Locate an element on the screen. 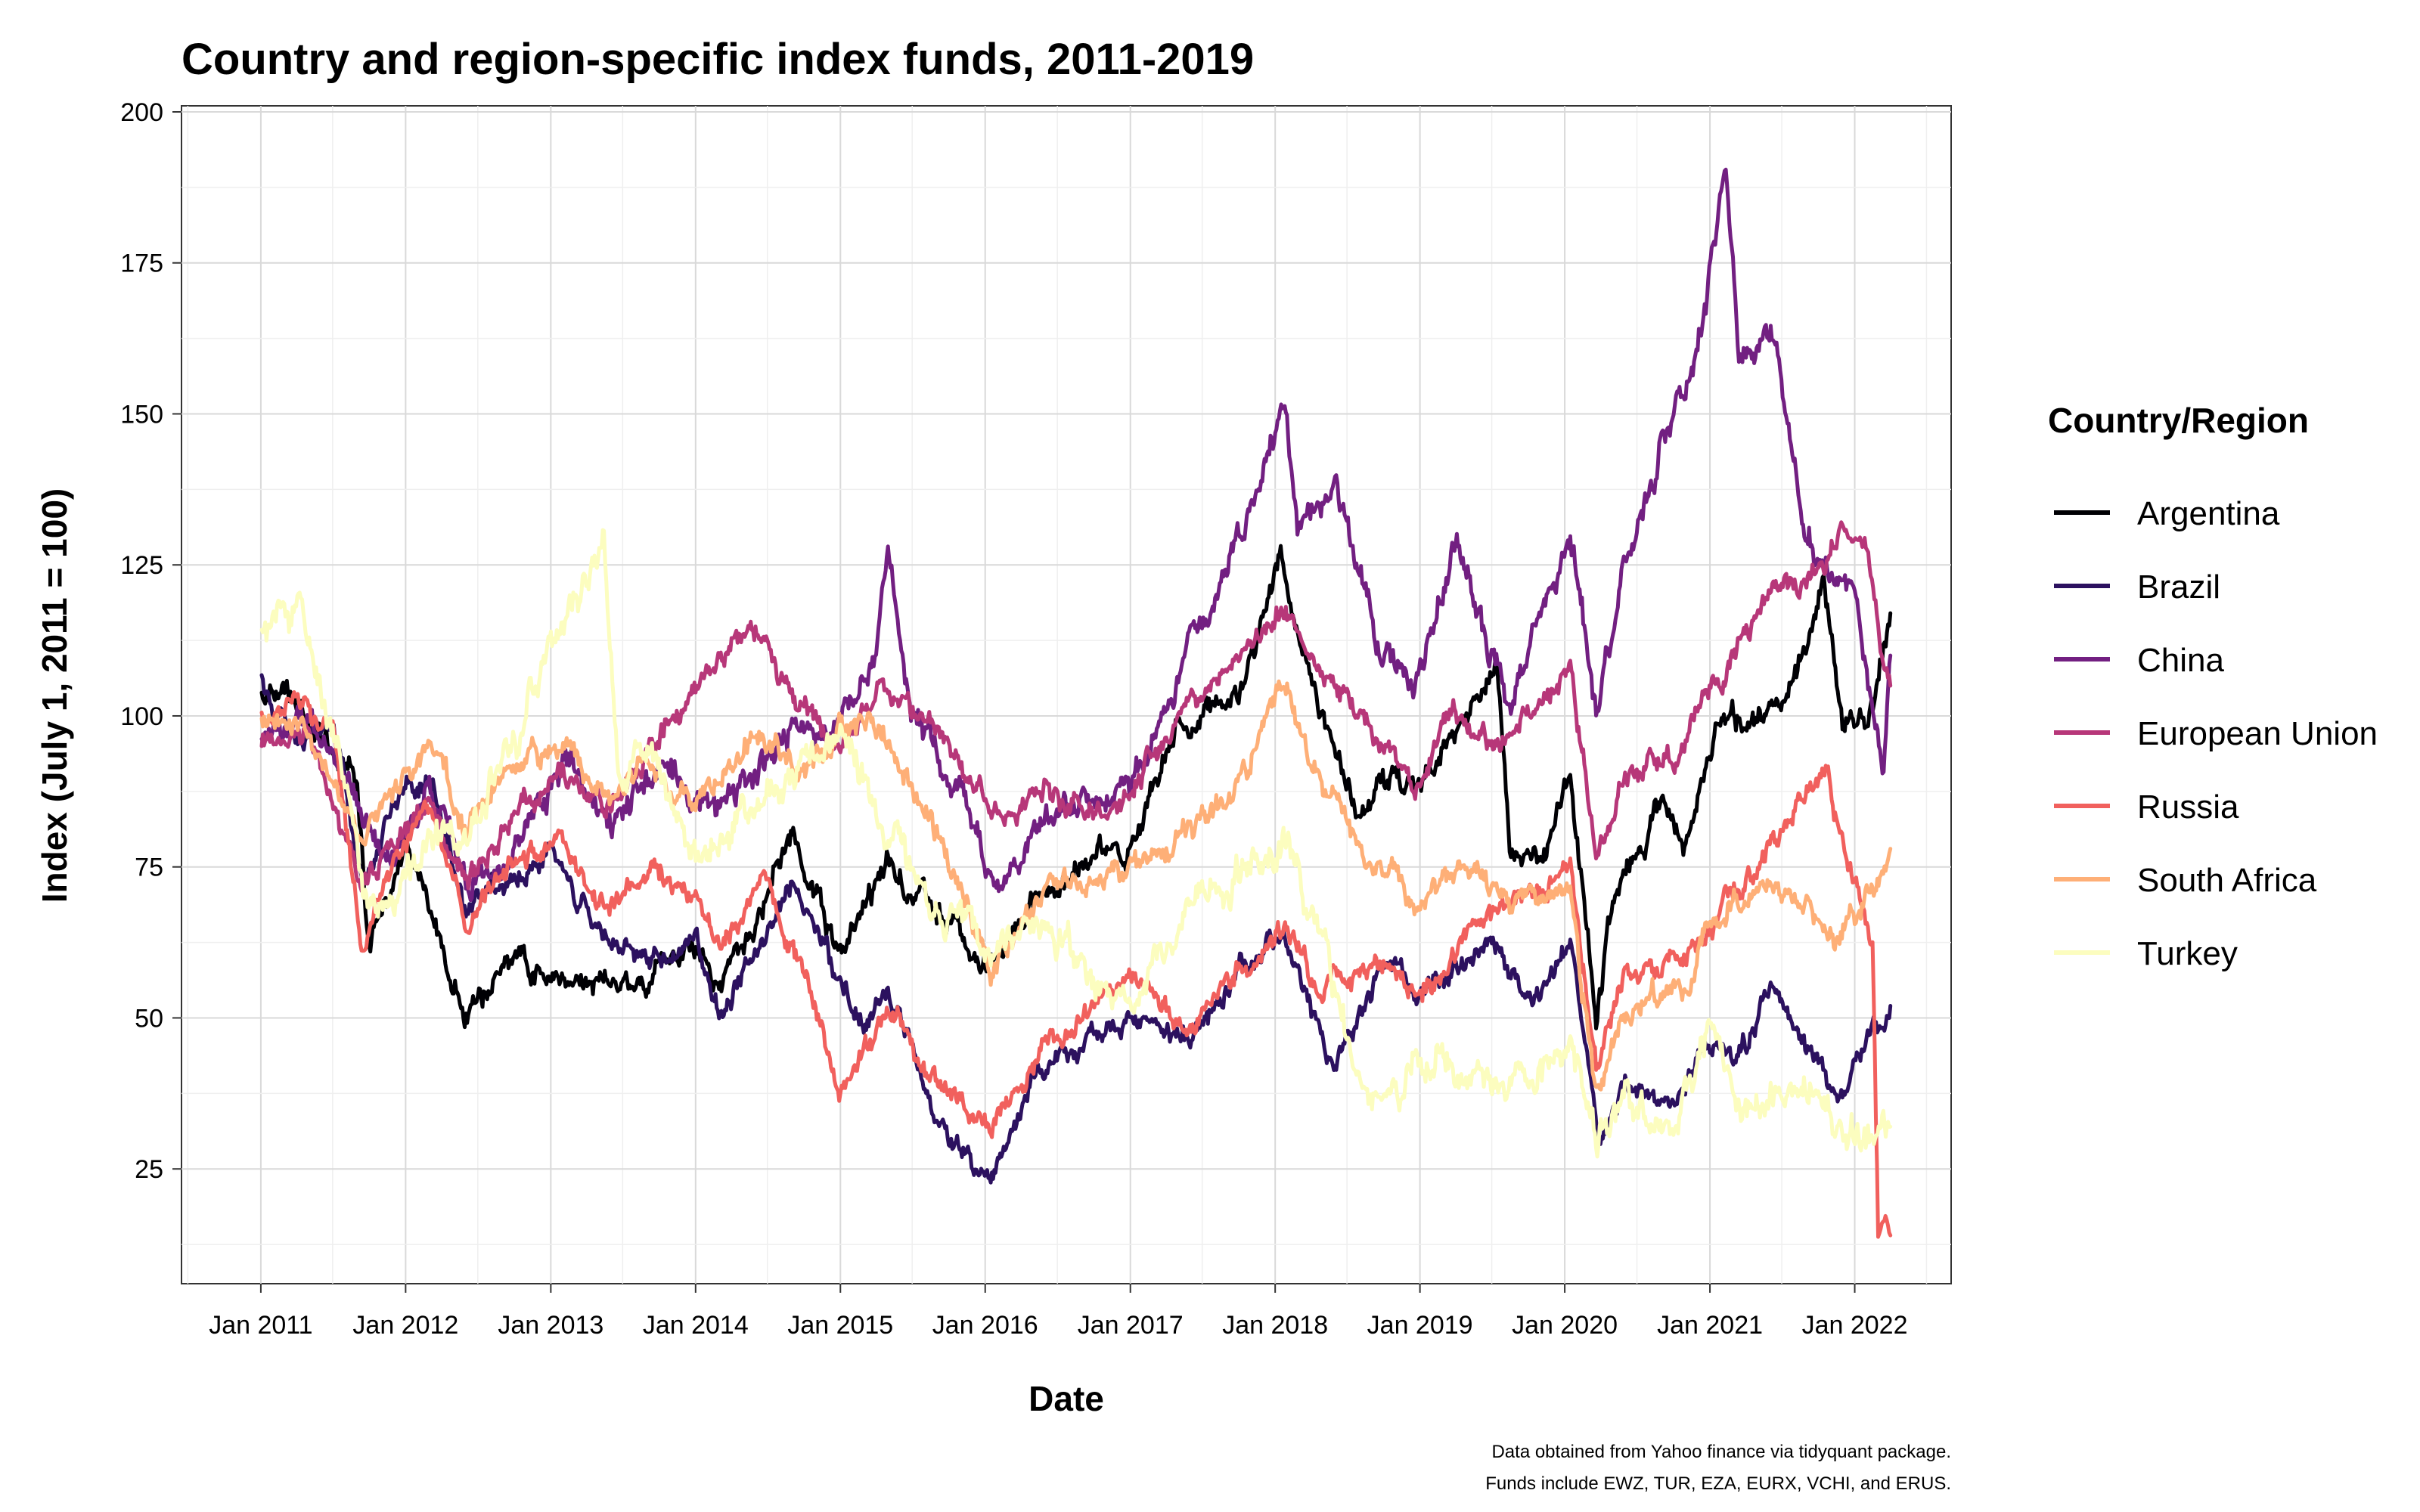 Image resolution: width=2420 pixels, height=1512 pixels. x-tick-label: Jan 2012 is located at coordinates (405, 1325).